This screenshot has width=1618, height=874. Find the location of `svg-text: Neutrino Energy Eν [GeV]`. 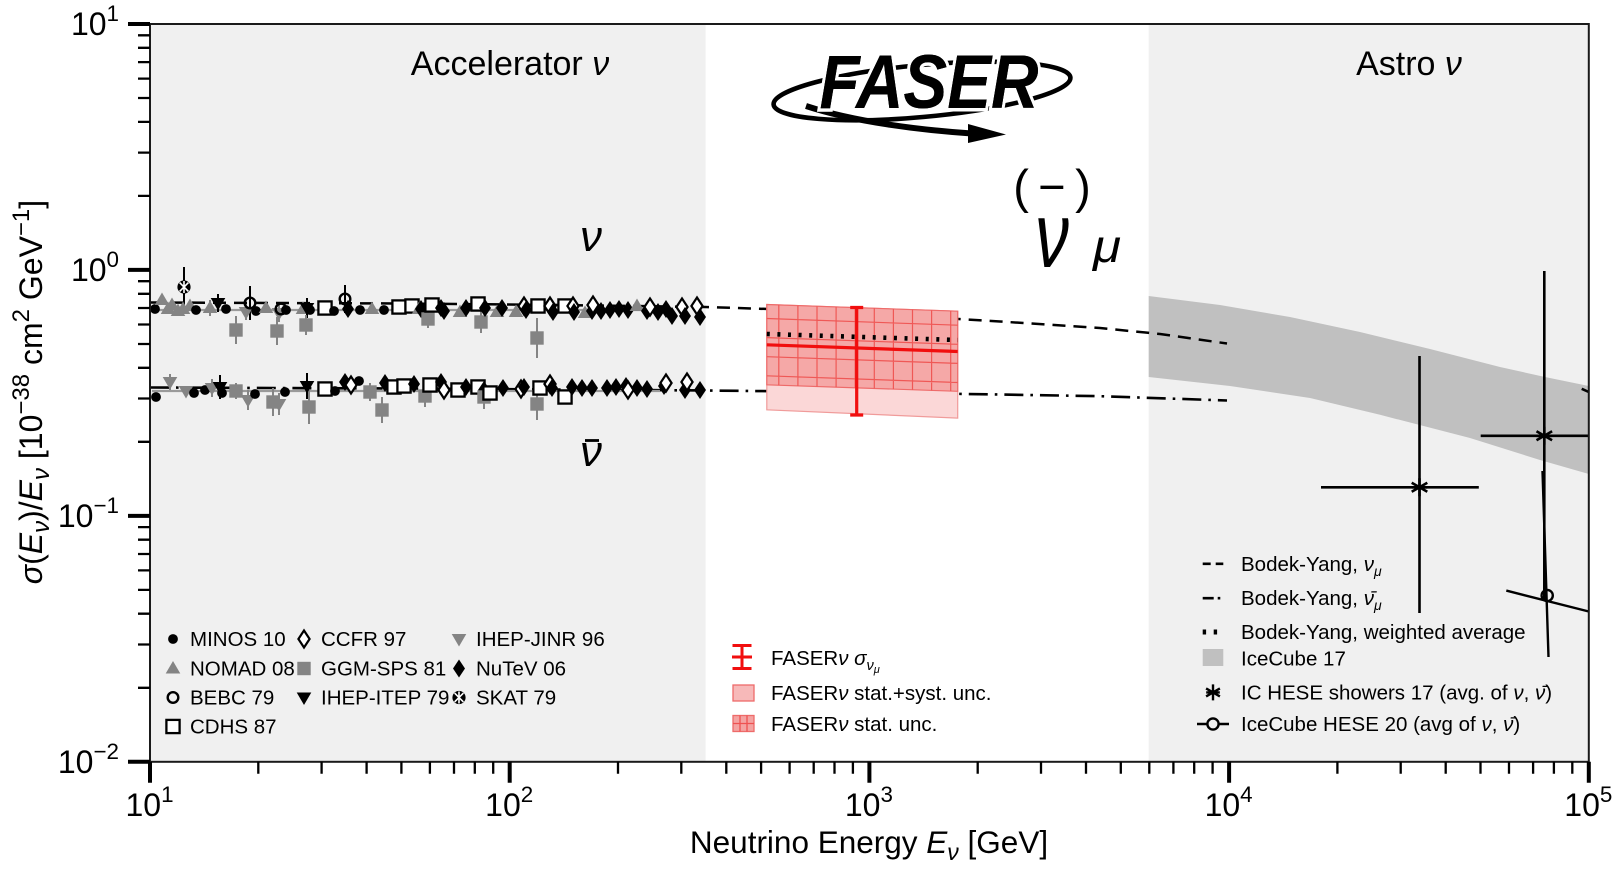

svg-text: Neutrino Energy Eν [GeV] is located at coordinates (869, 844).